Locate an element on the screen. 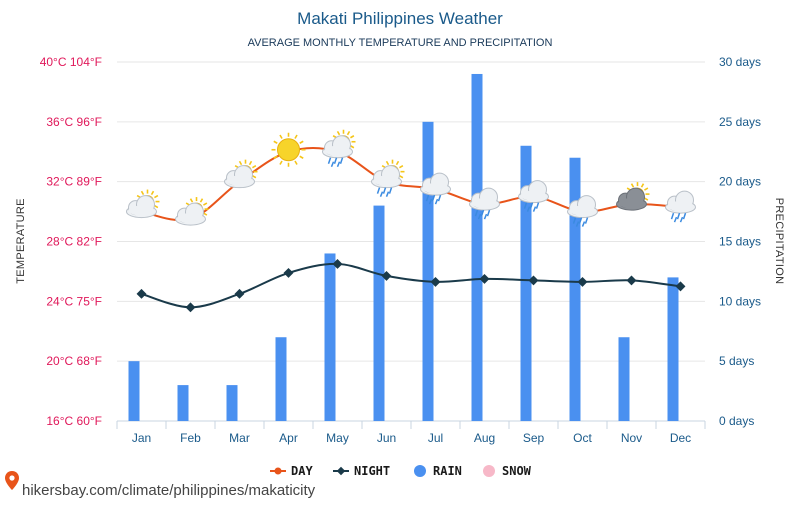 The image size is (800, 505). x-tick-label: May is located at coordinates (337, 438).